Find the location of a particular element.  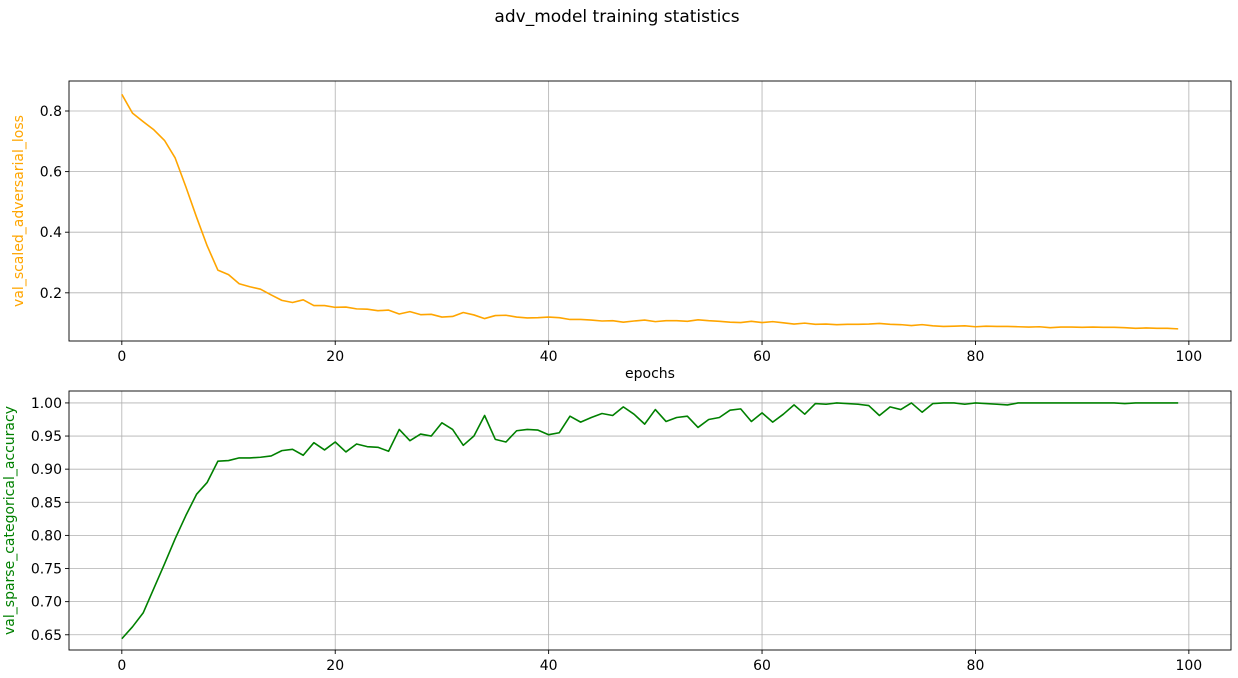

y-tick-label: 0.2 is located at coordinates (51, 294).